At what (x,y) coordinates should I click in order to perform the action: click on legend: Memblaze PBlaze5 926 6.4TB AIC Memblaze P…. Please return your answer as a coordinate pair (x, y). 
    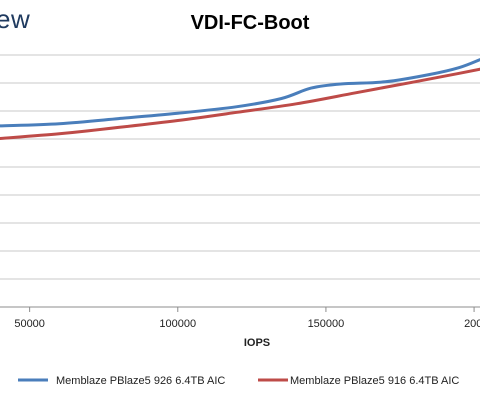
    Looking at the image, I should click on (238, 381).